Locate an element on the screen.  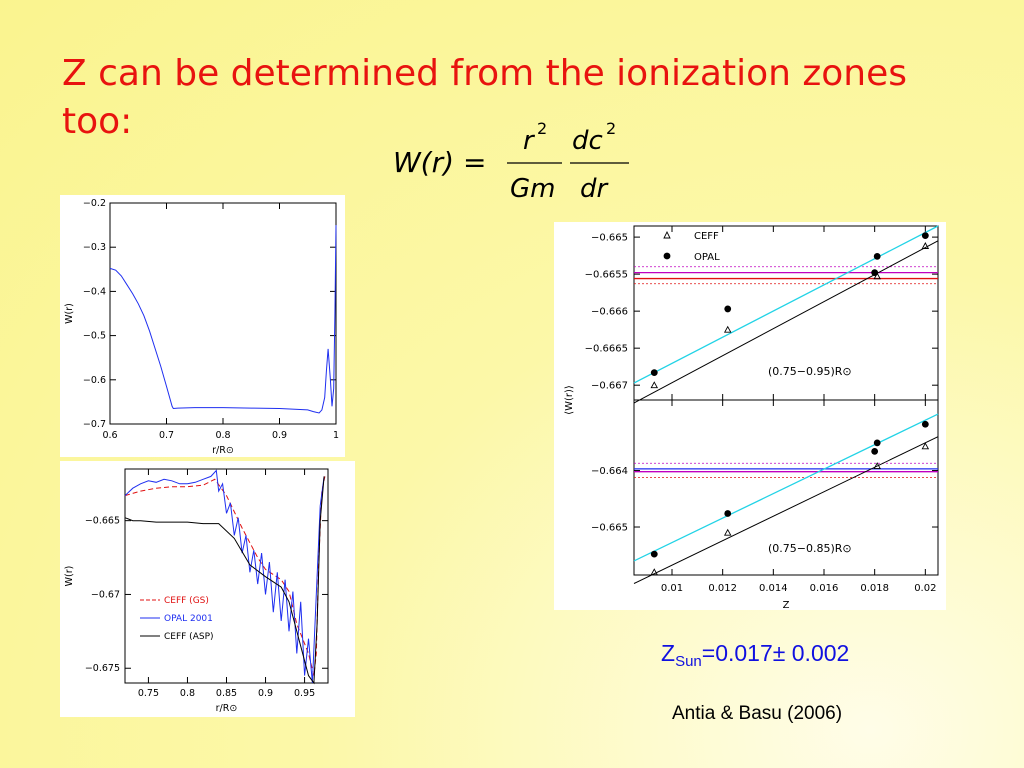
citation: Antia & Basu (2006) is located at coordinates (757, 713).